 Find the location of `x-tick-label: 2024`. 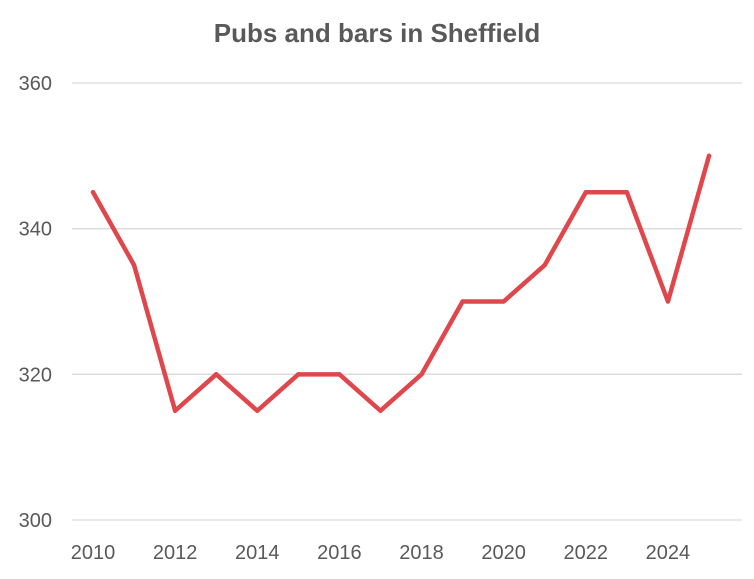

x-tick-label: 2024 is located at coordinates (668, 553).